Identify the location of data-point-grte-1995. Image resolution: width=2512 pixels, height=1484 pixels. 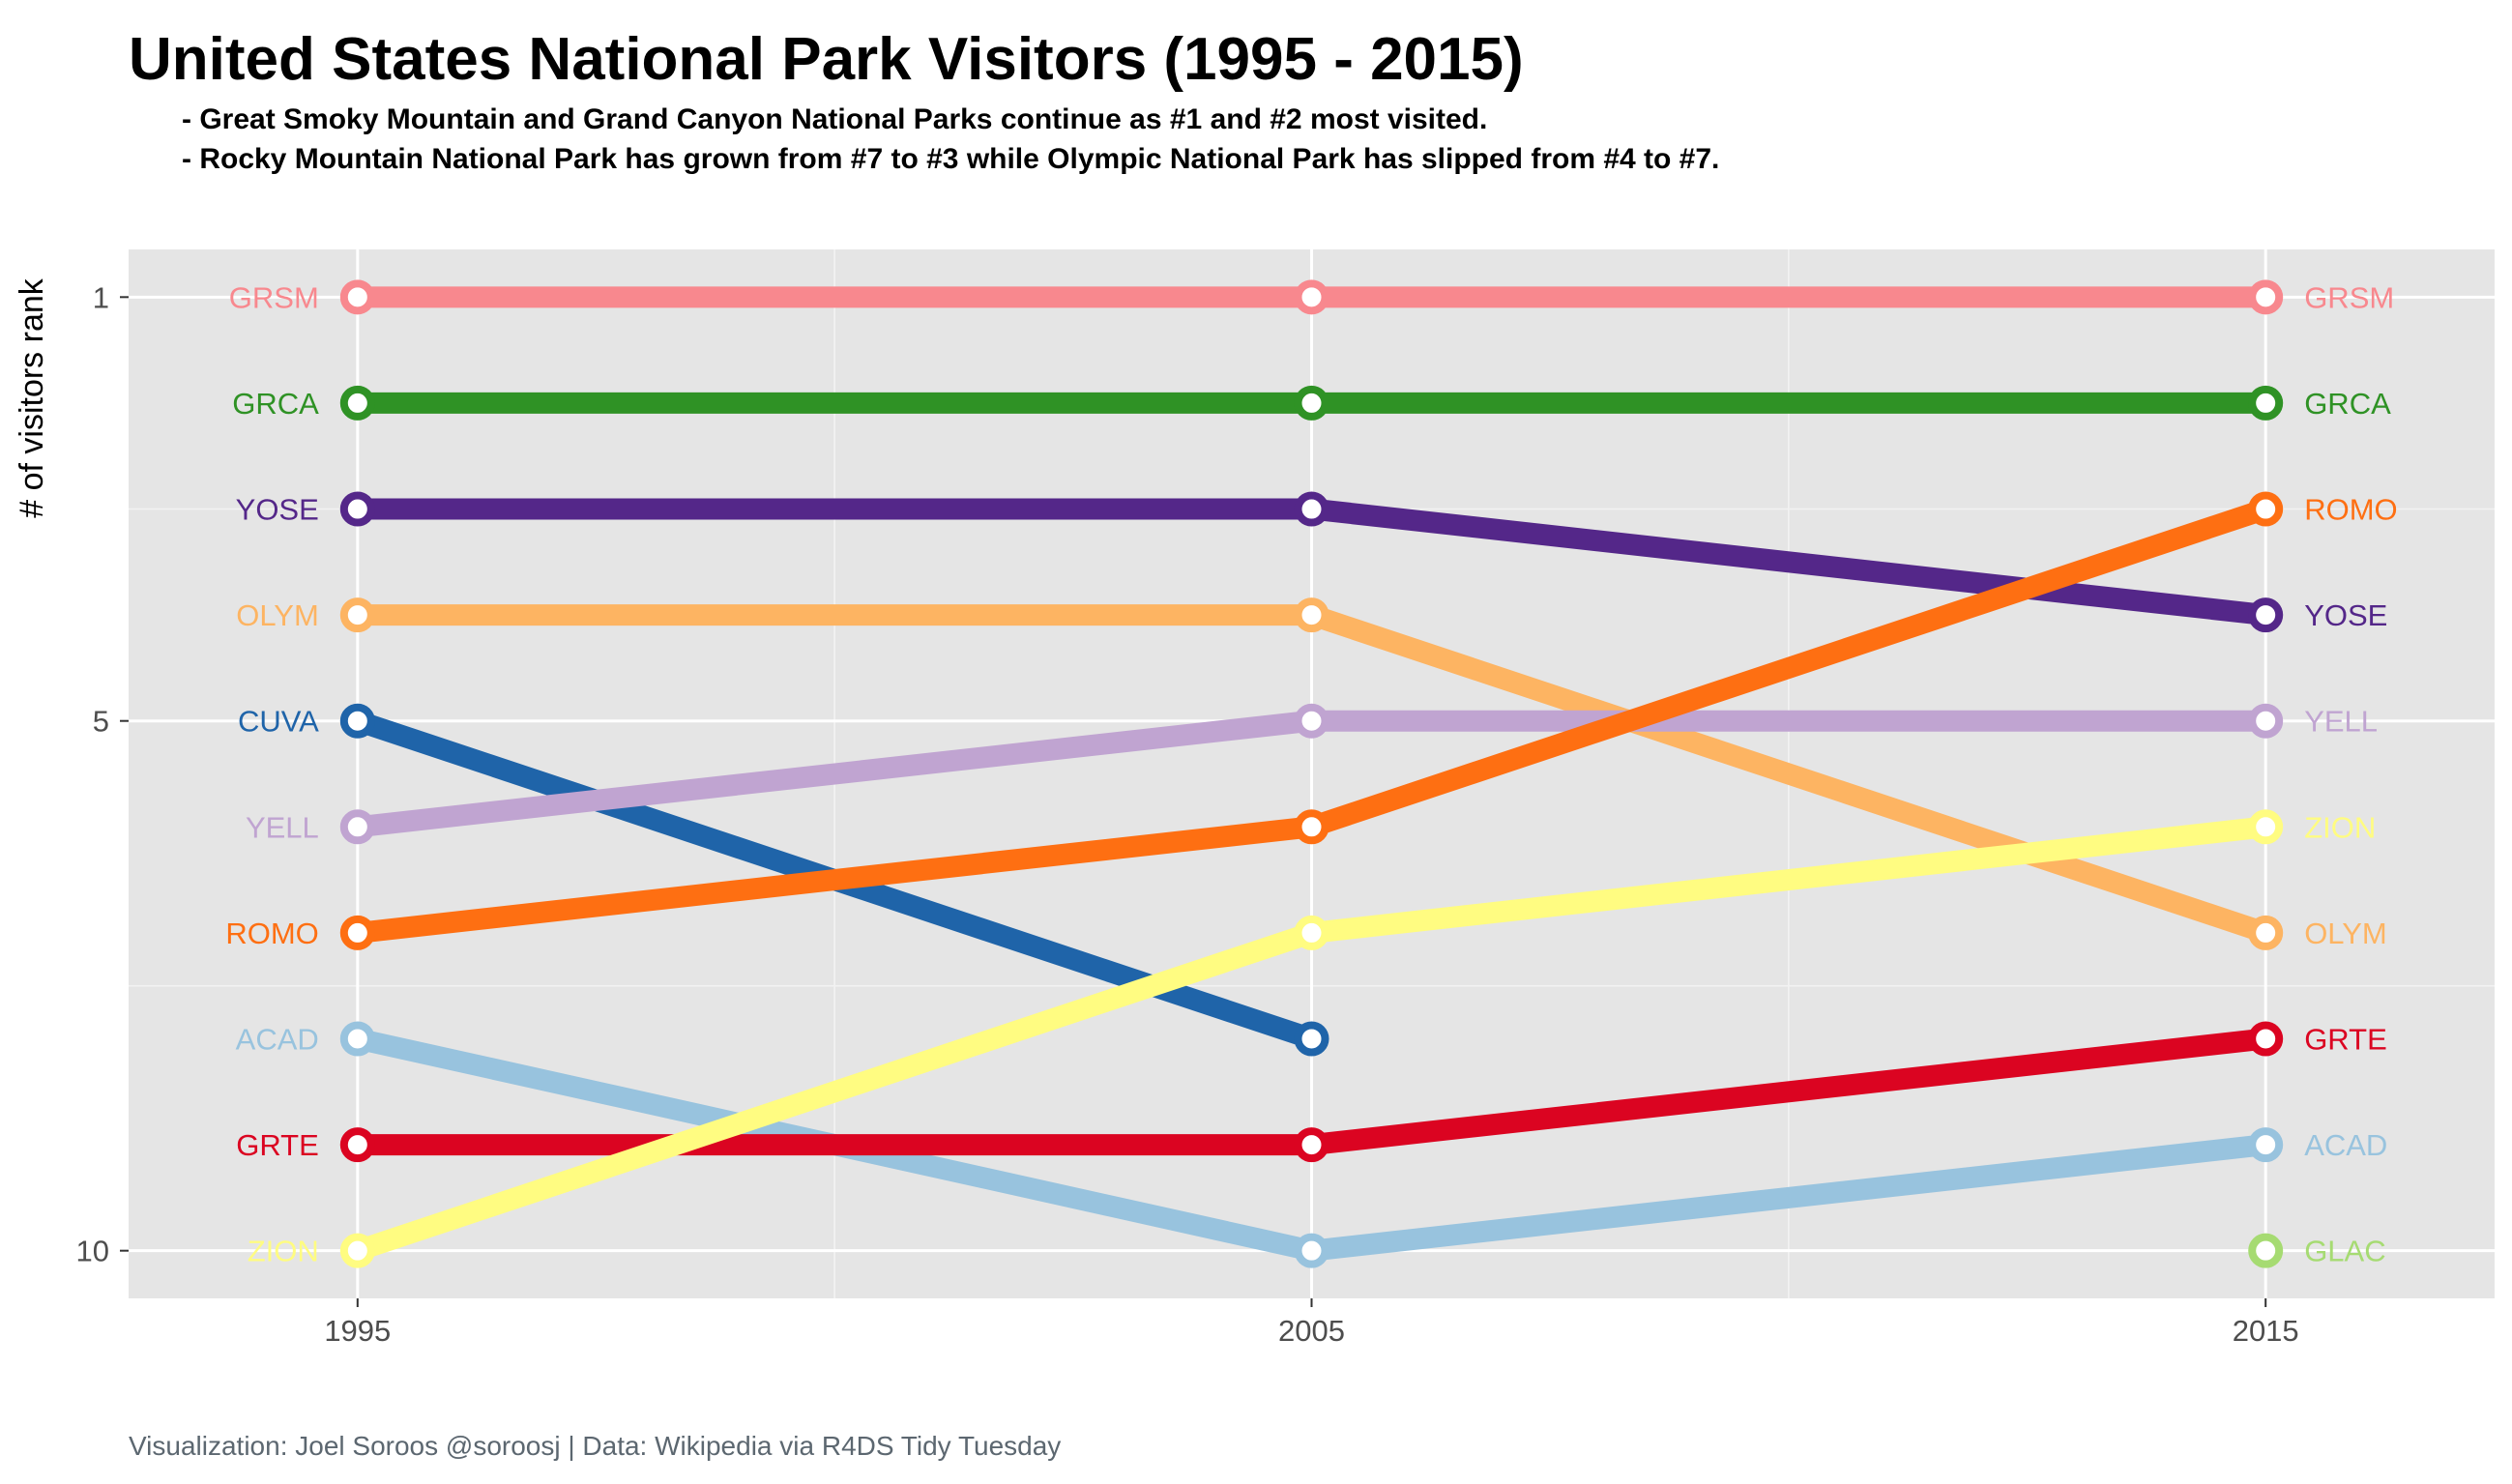
(357, 1145).